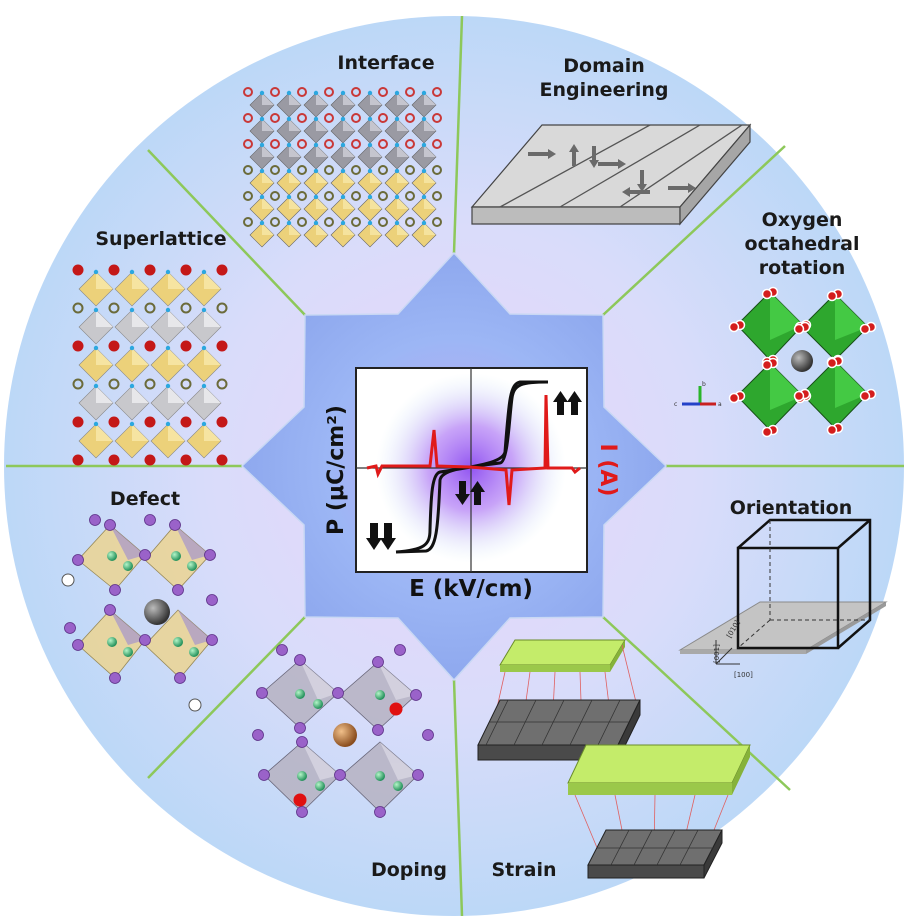  I want to click on doping-structure, so click(343, 731).